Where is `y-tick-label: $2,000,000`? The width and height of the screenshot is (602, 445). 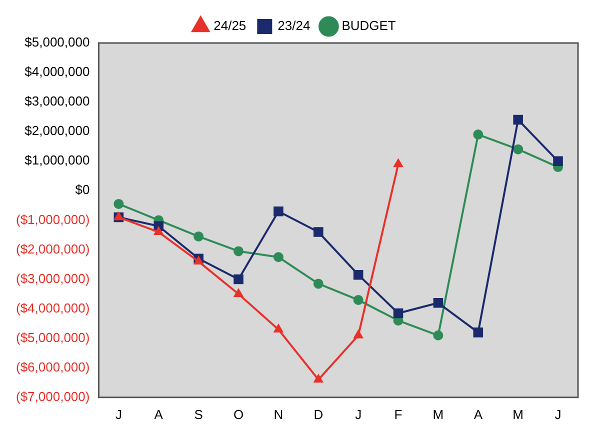 y-tick-label: $2,000,000 is located at coordinates (57, 130).